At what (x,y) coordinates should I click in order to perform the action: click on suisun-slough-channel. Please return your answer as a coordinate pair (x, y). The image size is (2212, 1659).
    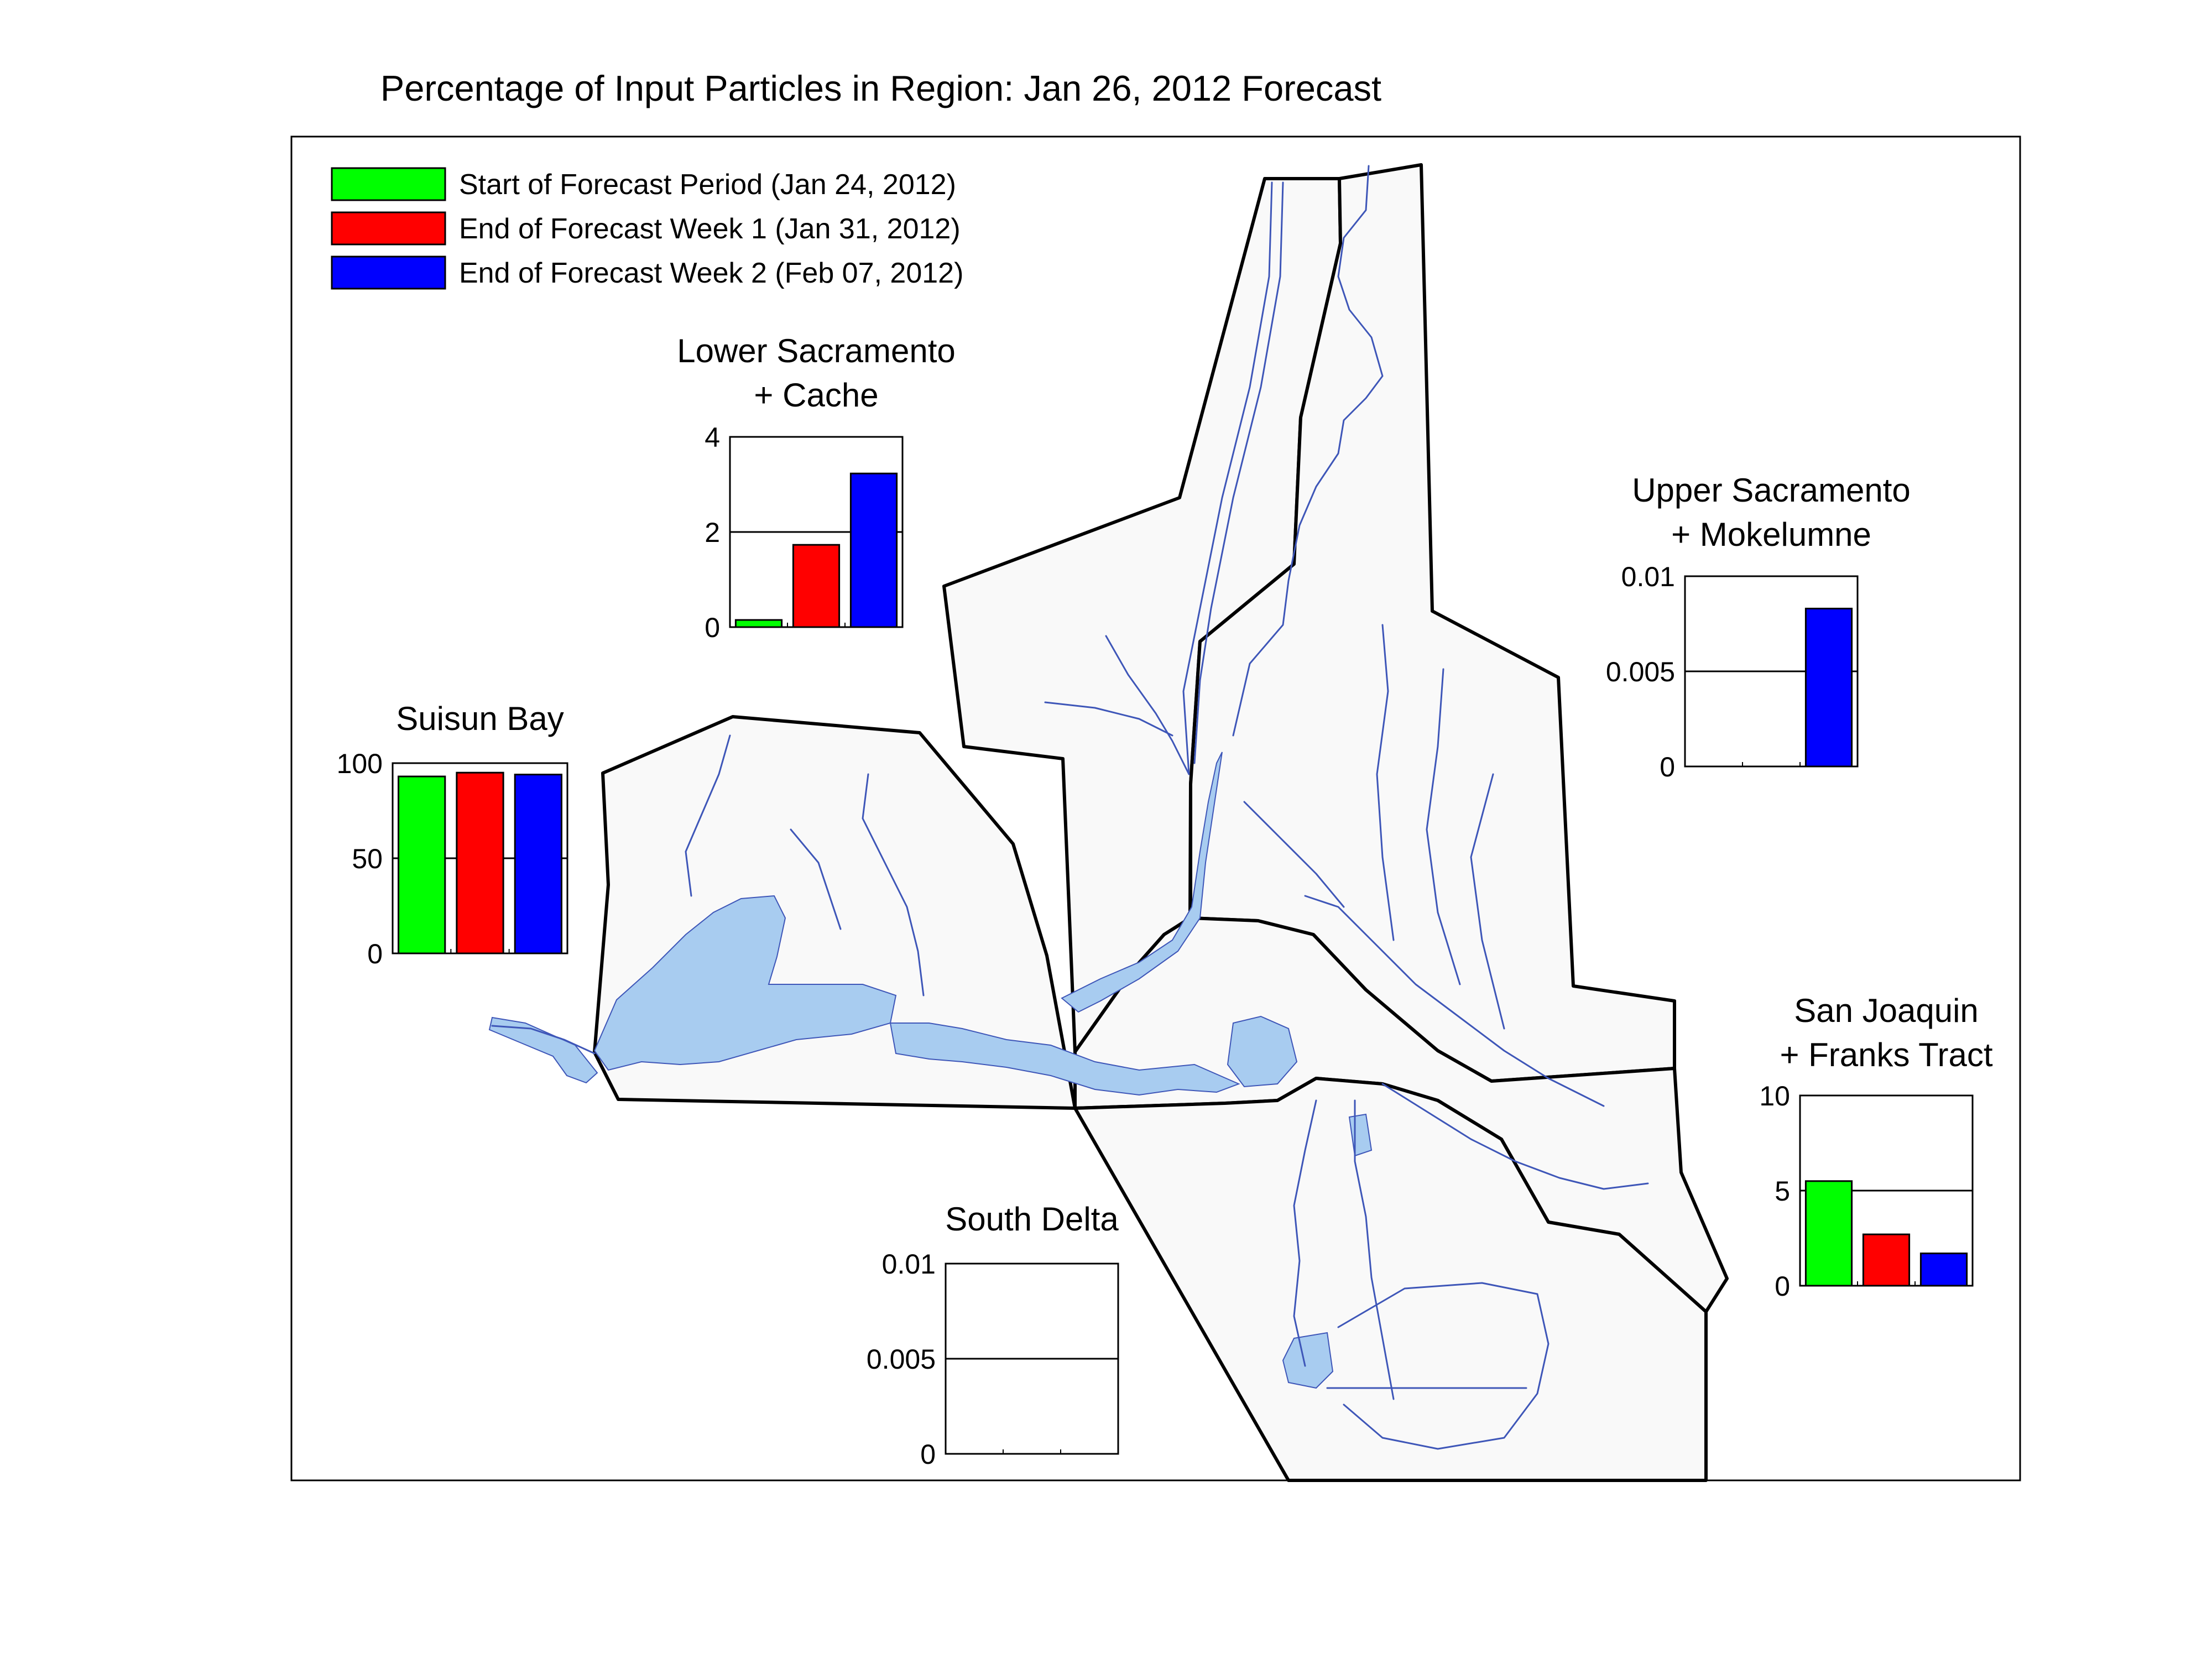
    Looking at the image, I should click on (708, 816).